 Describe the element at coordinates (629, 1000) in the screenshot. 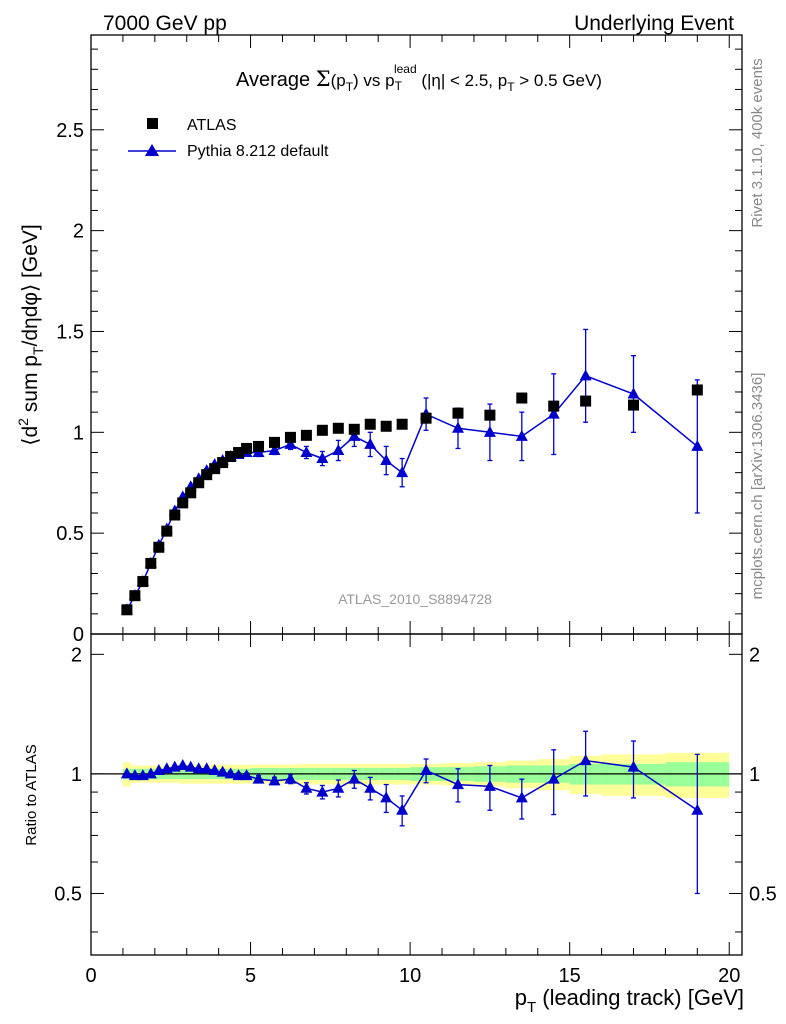

I see `xlabel: pT (leading track) [GeV]` at that location.